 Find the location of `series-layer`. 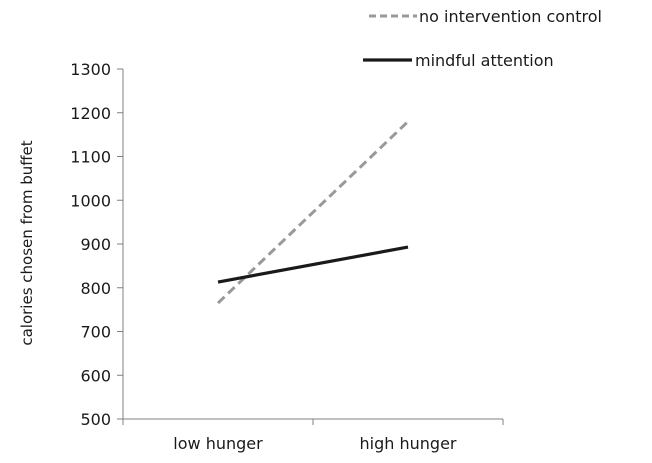

series-layer is located at coordinates (313, 212).